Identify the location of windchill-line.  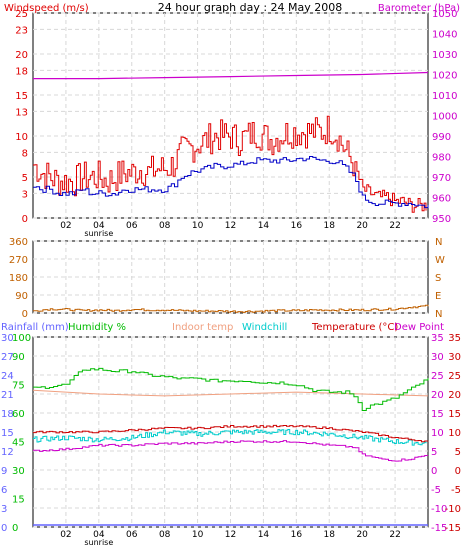
(230, 437).